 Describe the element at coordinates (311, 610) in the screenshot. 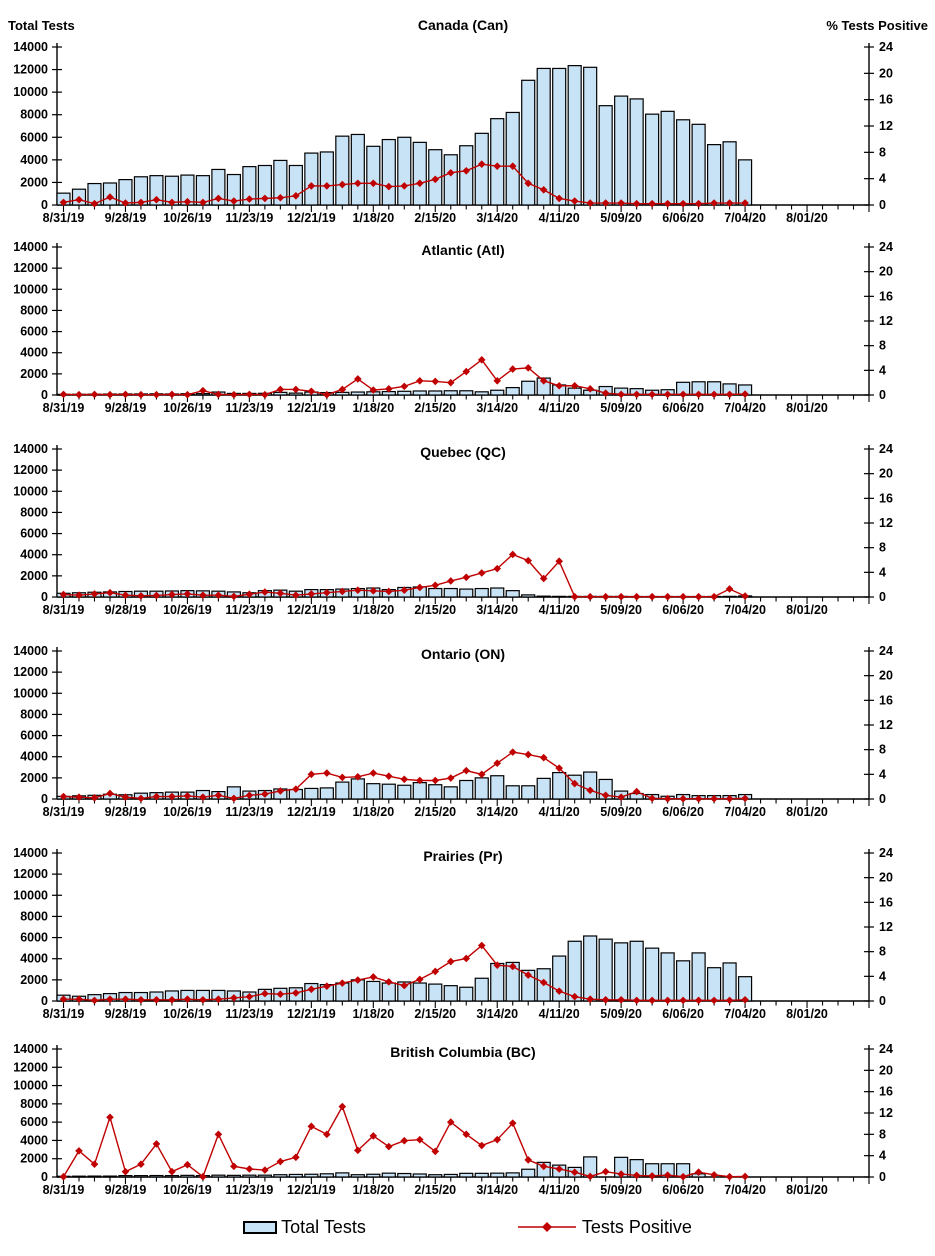

I see `x-axis-tick-label: 12/21/19` at that location.